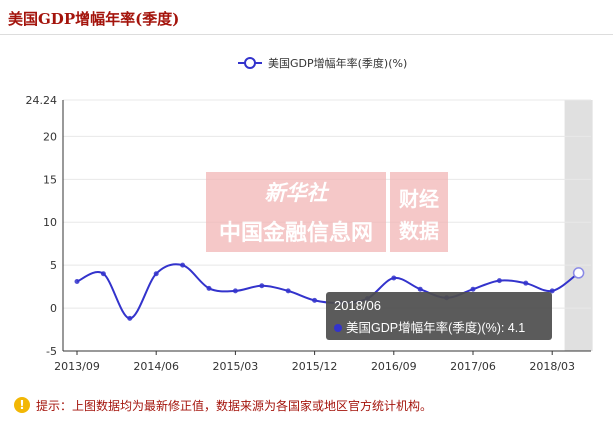  Describe the element at coordinates (296, 233) in the screenshot. I see `watermark-line1: 中国金融信息网` at that location.